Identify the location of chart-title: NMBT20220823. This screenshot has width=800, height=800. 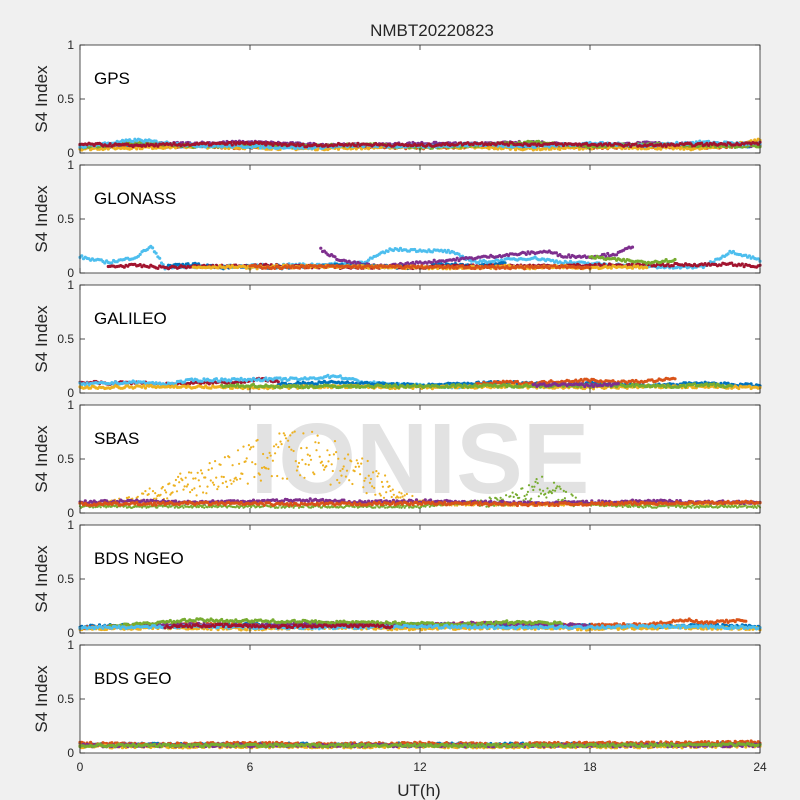
(432, 30).